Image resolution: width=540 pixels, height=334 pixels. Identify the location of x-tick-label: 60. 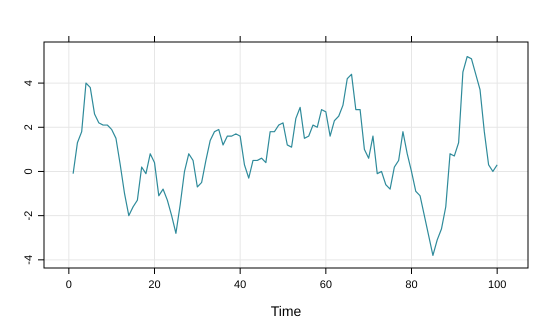
(326, 285).